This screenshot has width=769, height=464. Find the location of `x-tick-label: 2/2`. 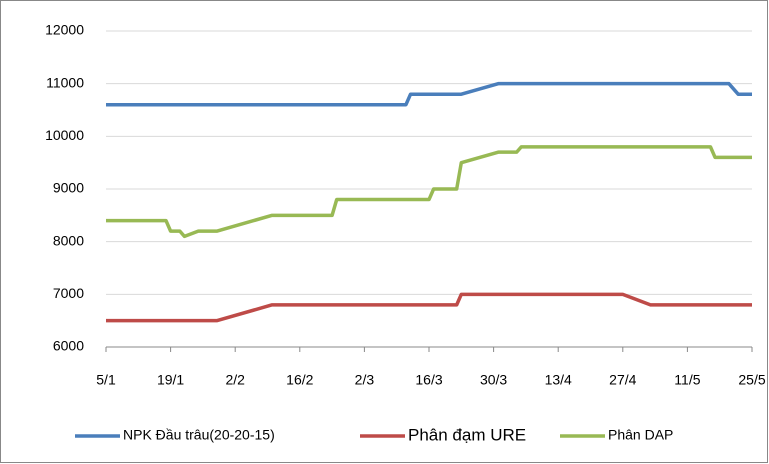

x-tick-label: 2/2 is located at coordinates (235, 380).